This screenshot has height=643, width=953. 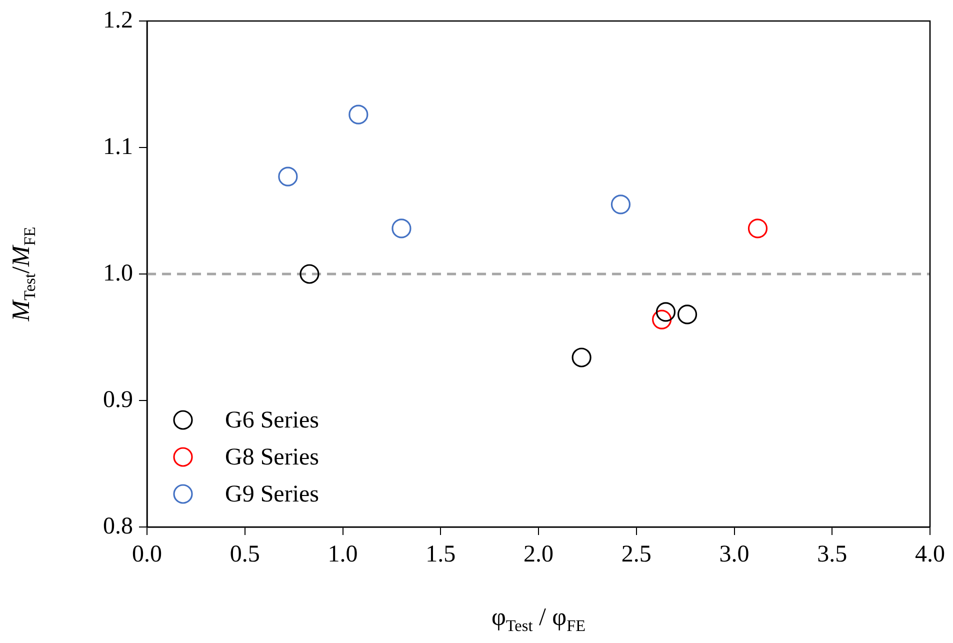 I want to click on x-tick-label: 2.5, so click(x=636, y=555).